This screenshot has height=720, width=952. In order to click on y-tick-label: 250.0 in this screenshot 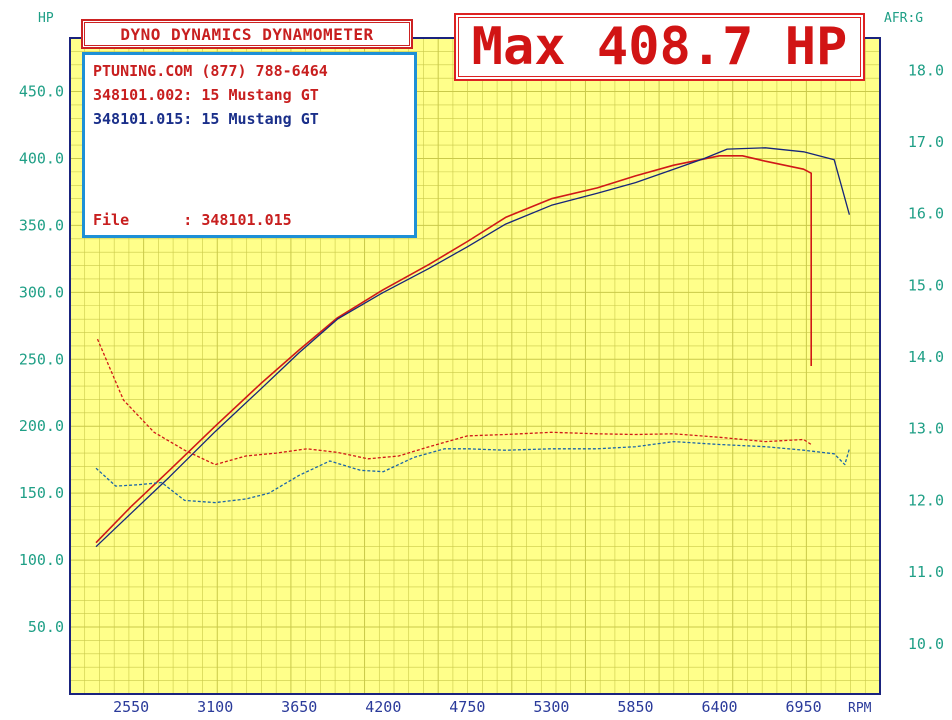, I will do `click(41, 359)`.